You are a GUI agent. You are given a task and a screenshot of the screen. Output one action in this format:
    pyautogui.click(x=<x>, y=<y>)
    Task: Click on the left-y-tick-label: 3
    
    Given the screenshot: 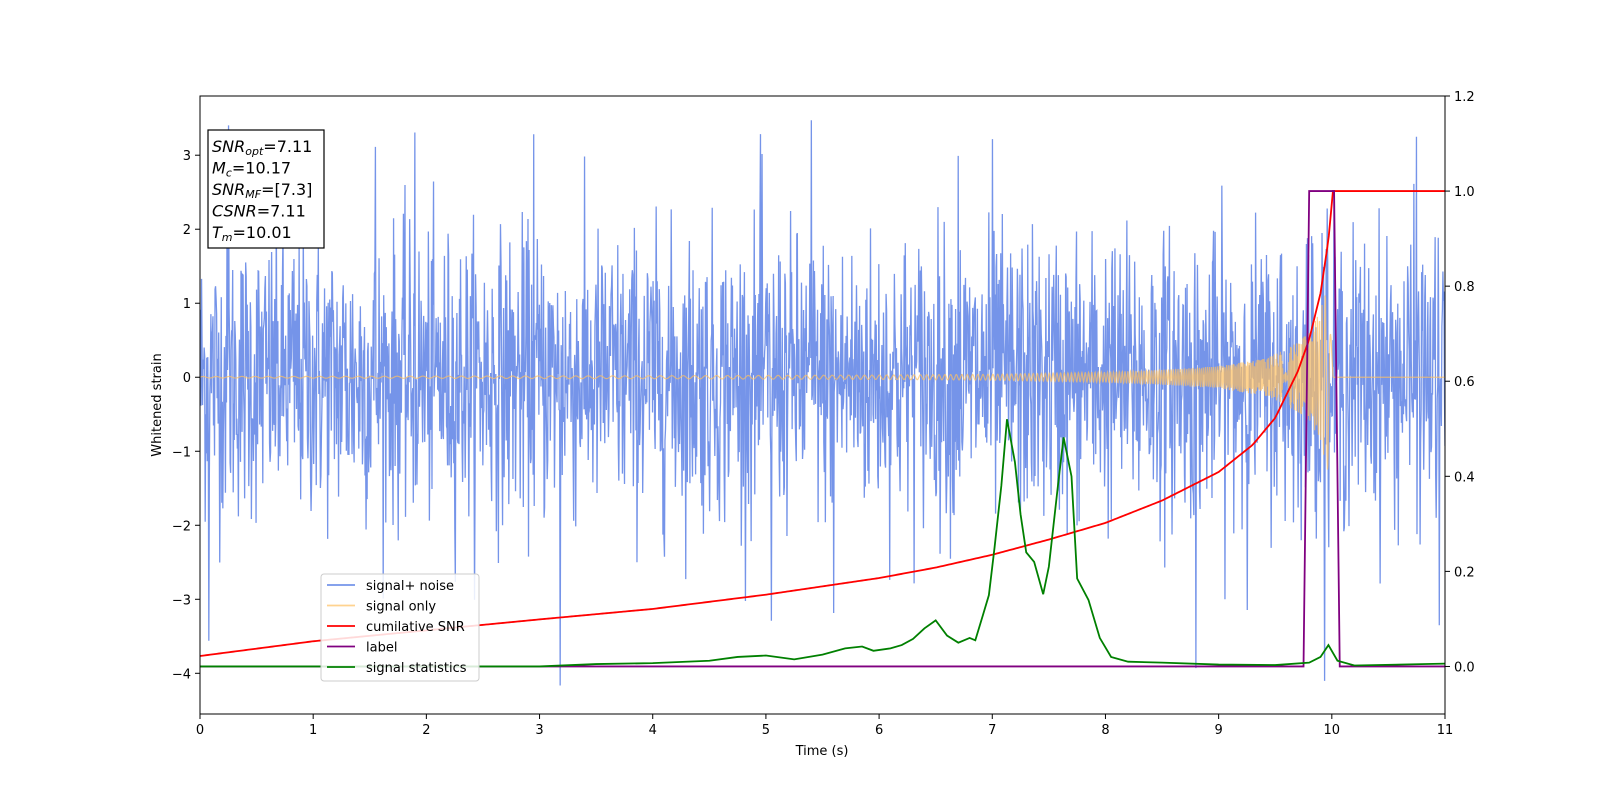 What is the action you would take?
    pyautogui.click(x=187, y=156)
    